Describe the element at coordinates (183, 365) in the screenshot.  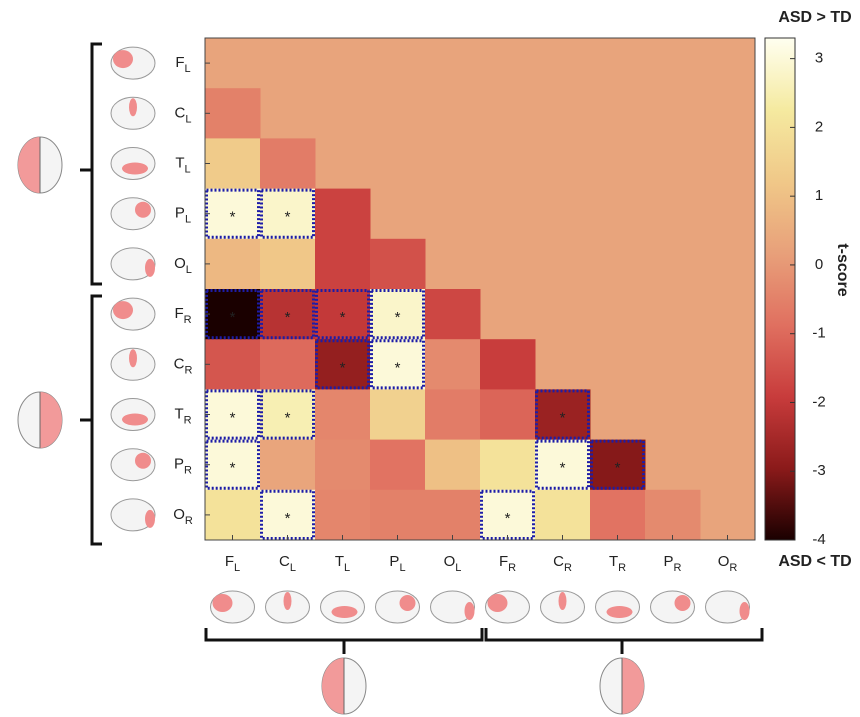
I see `y-tick-label: CR` at that location.